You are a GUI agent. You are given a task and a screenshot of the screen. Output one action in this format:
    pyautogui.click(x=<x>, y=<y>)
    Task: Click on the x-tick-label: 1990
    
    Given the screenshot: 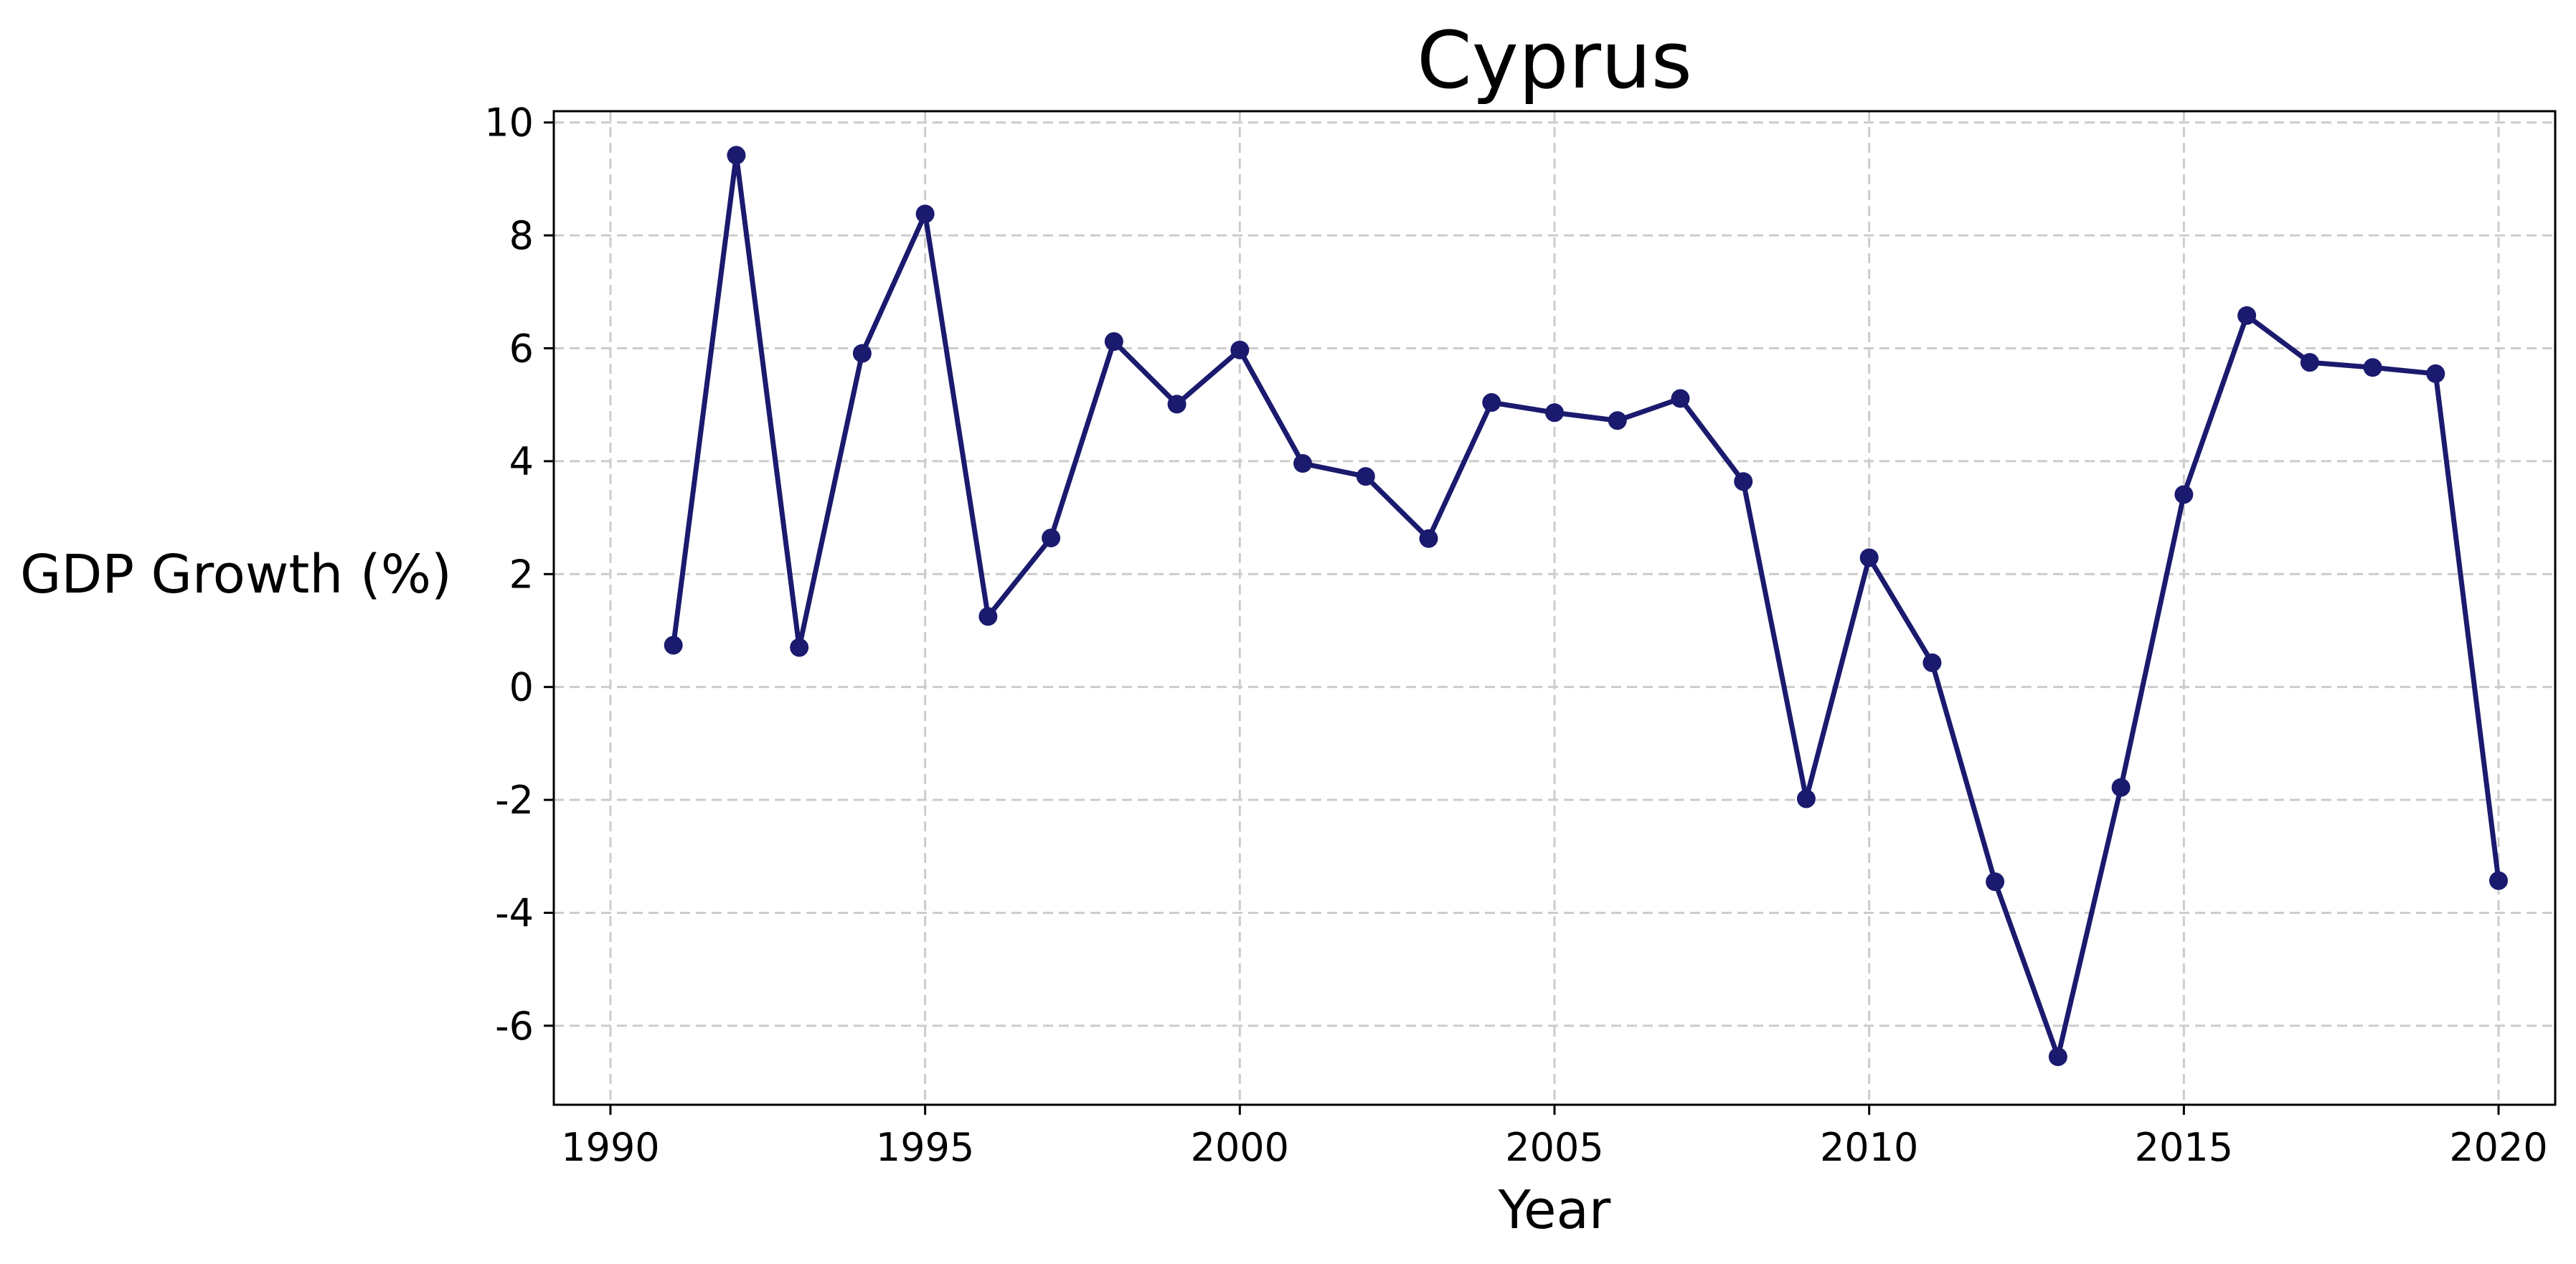 What is the action you would take?
    pyautogui.click(x=610, y=1147)
    